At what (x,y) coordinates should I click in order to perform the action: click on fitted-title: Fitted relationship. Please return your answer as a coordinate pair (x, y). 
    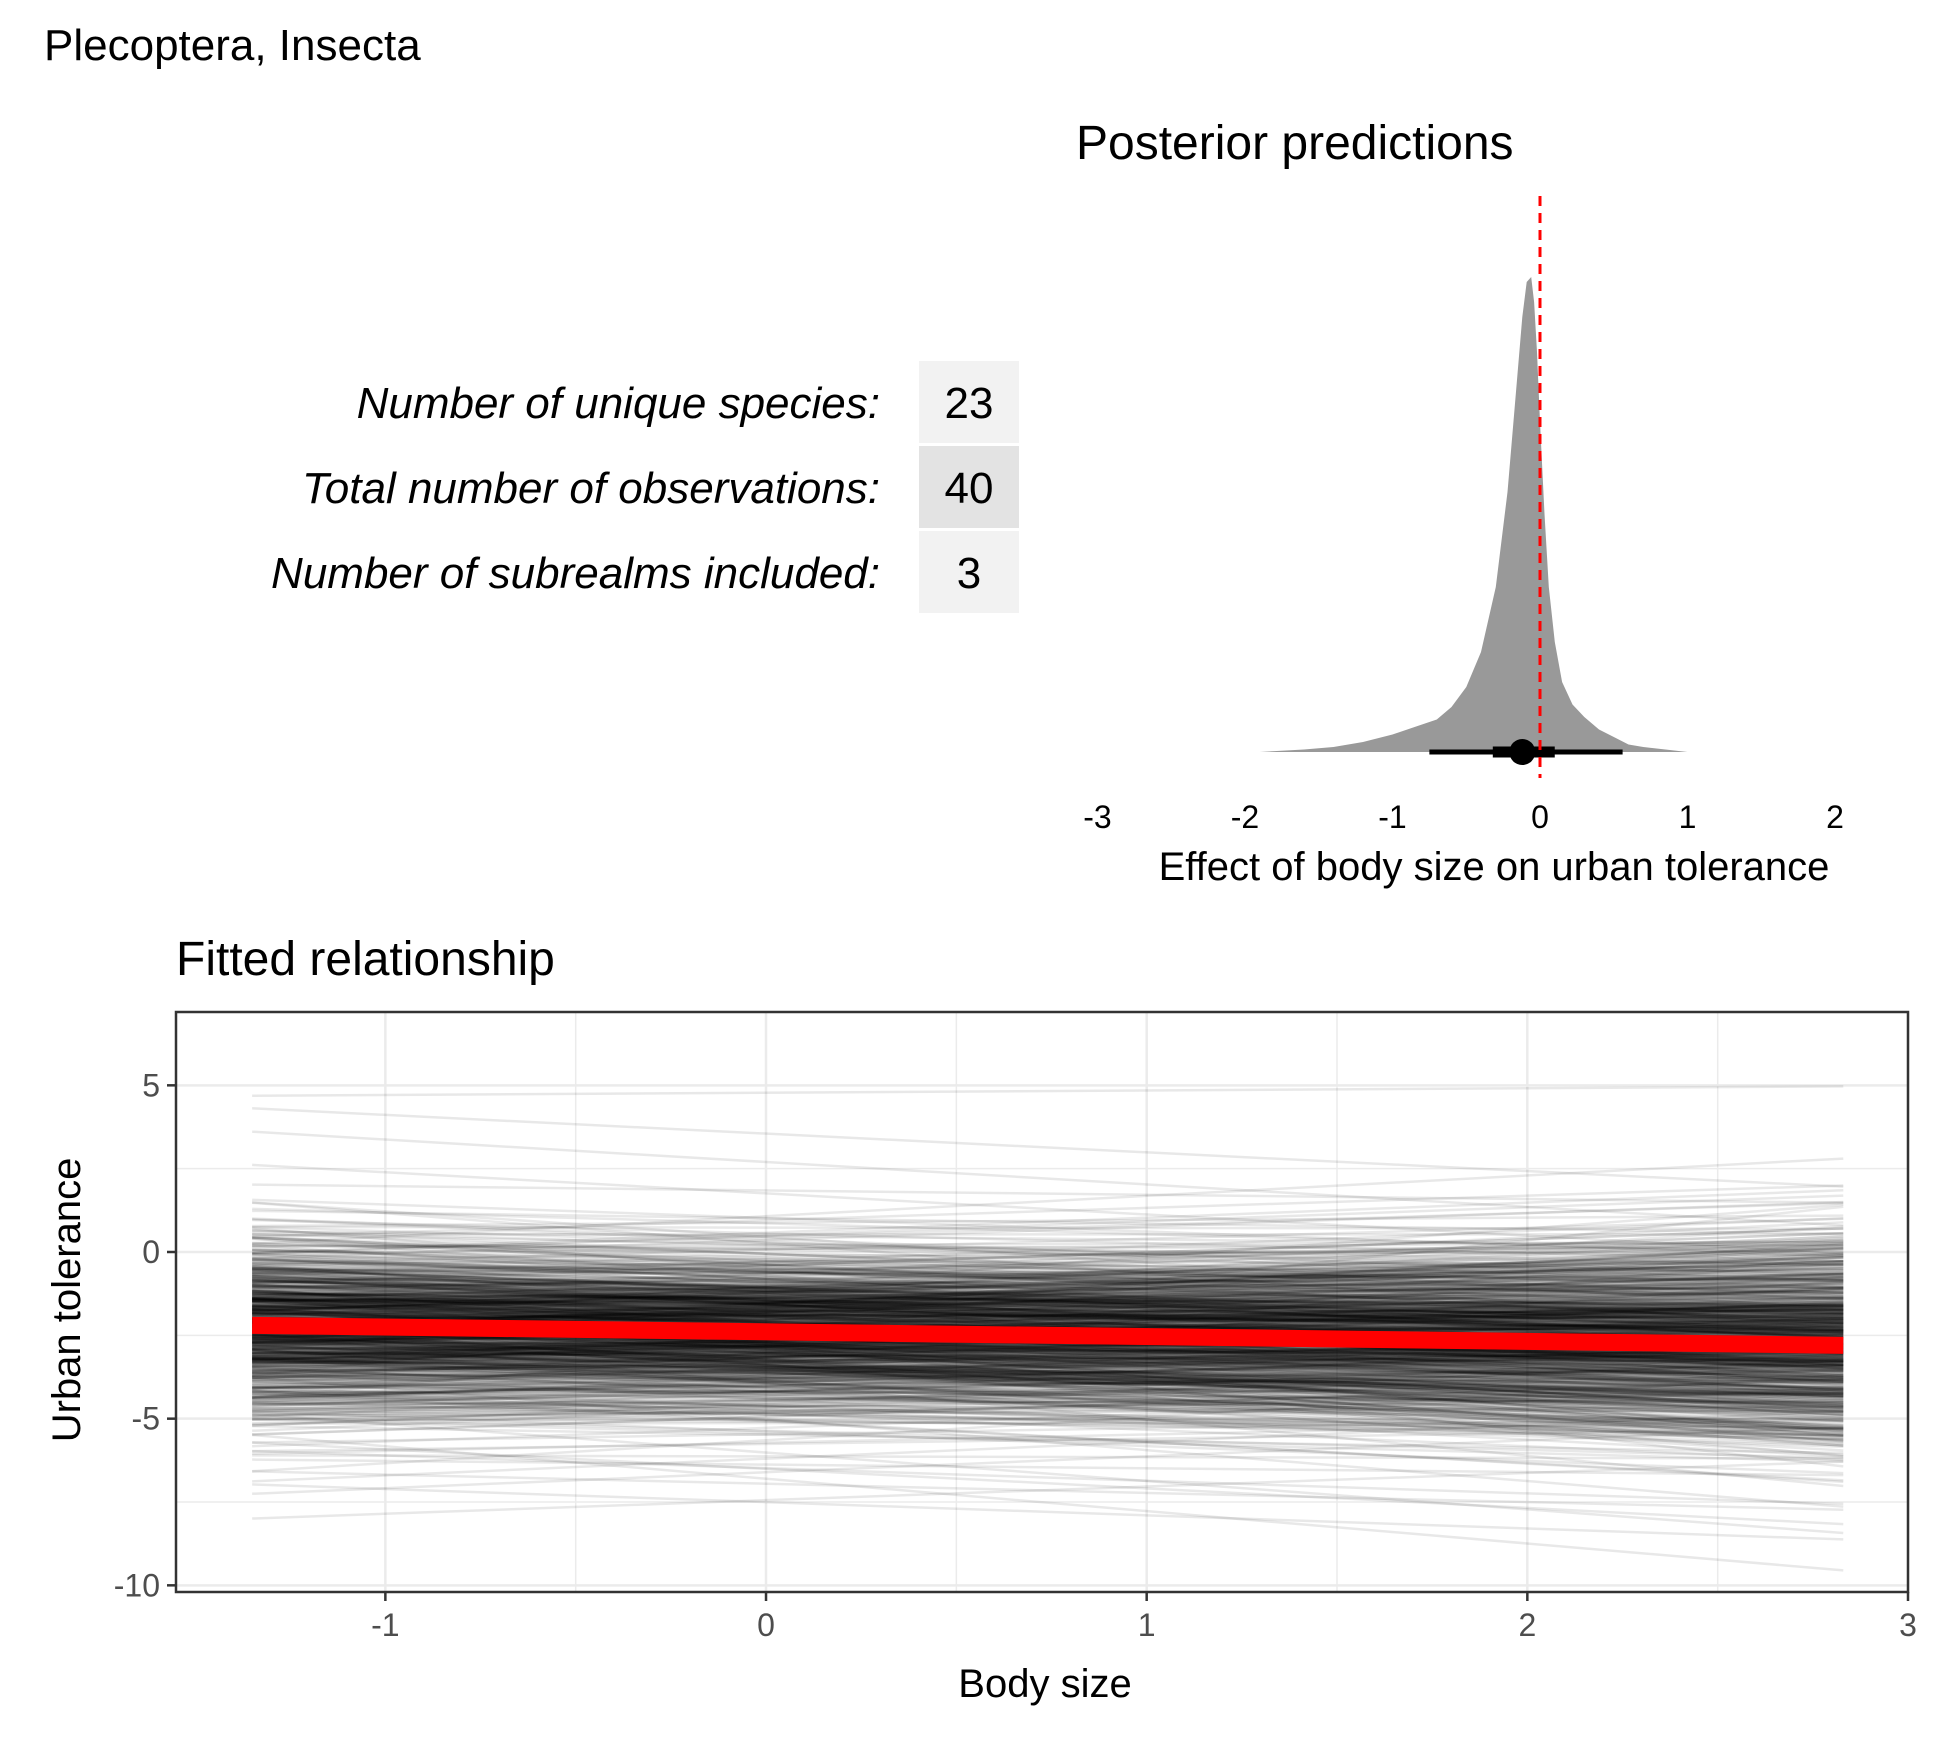
    Looking at the image, I should click on (365, 959).